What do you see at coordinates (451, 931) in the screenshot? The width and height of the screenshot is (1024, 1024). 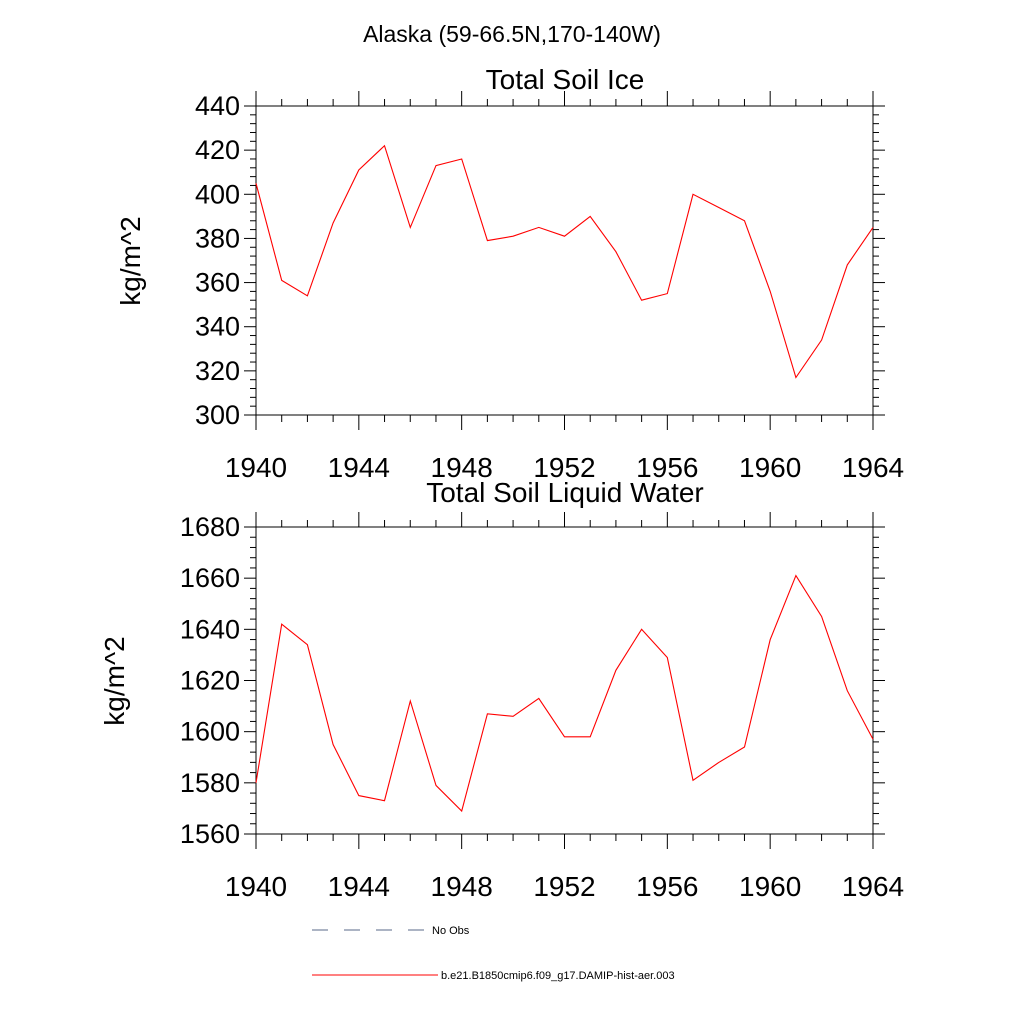 I see `legend-label: No Obs` at bounding box center [451, 931].